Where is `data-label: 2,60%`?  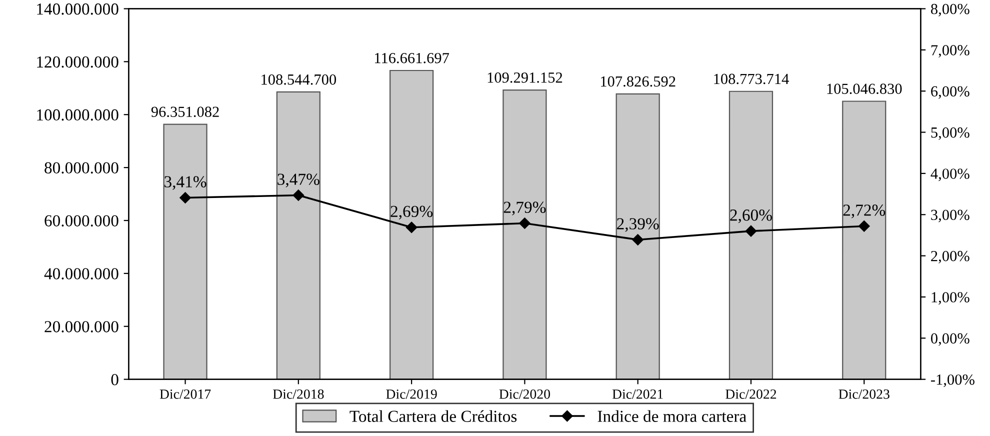 data-label: 2,60% is located at coordinates (751, 217).